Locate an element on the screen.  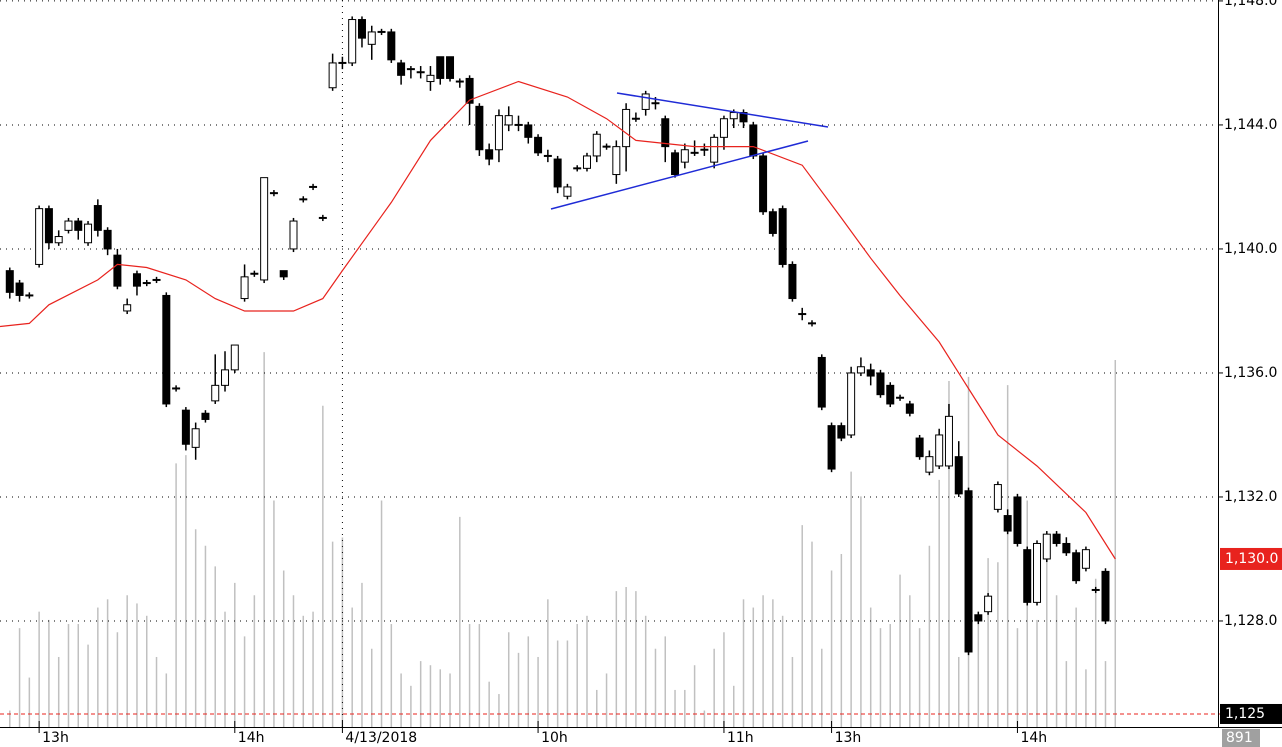
volume-label: 891 is located at coordinates (1239, 738).